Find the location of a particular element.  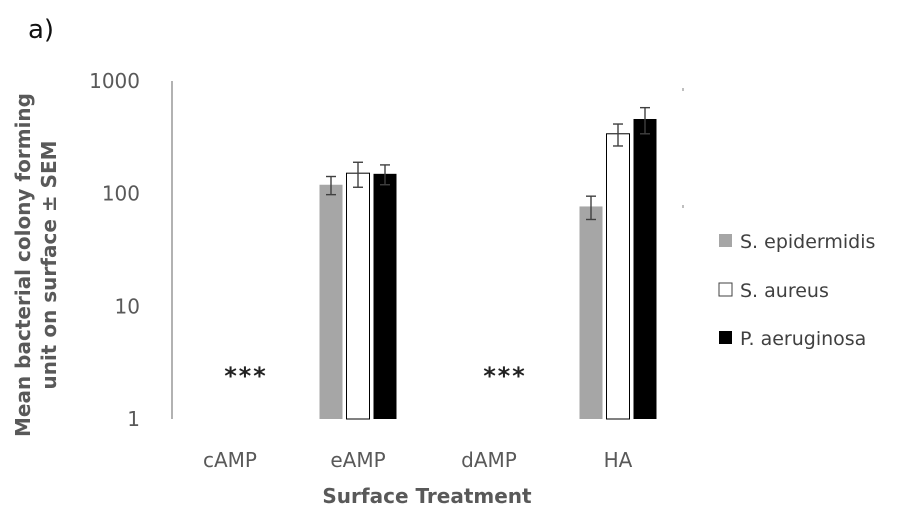

bar-s-epidermidis-ha is located at coordinates (591, 312).